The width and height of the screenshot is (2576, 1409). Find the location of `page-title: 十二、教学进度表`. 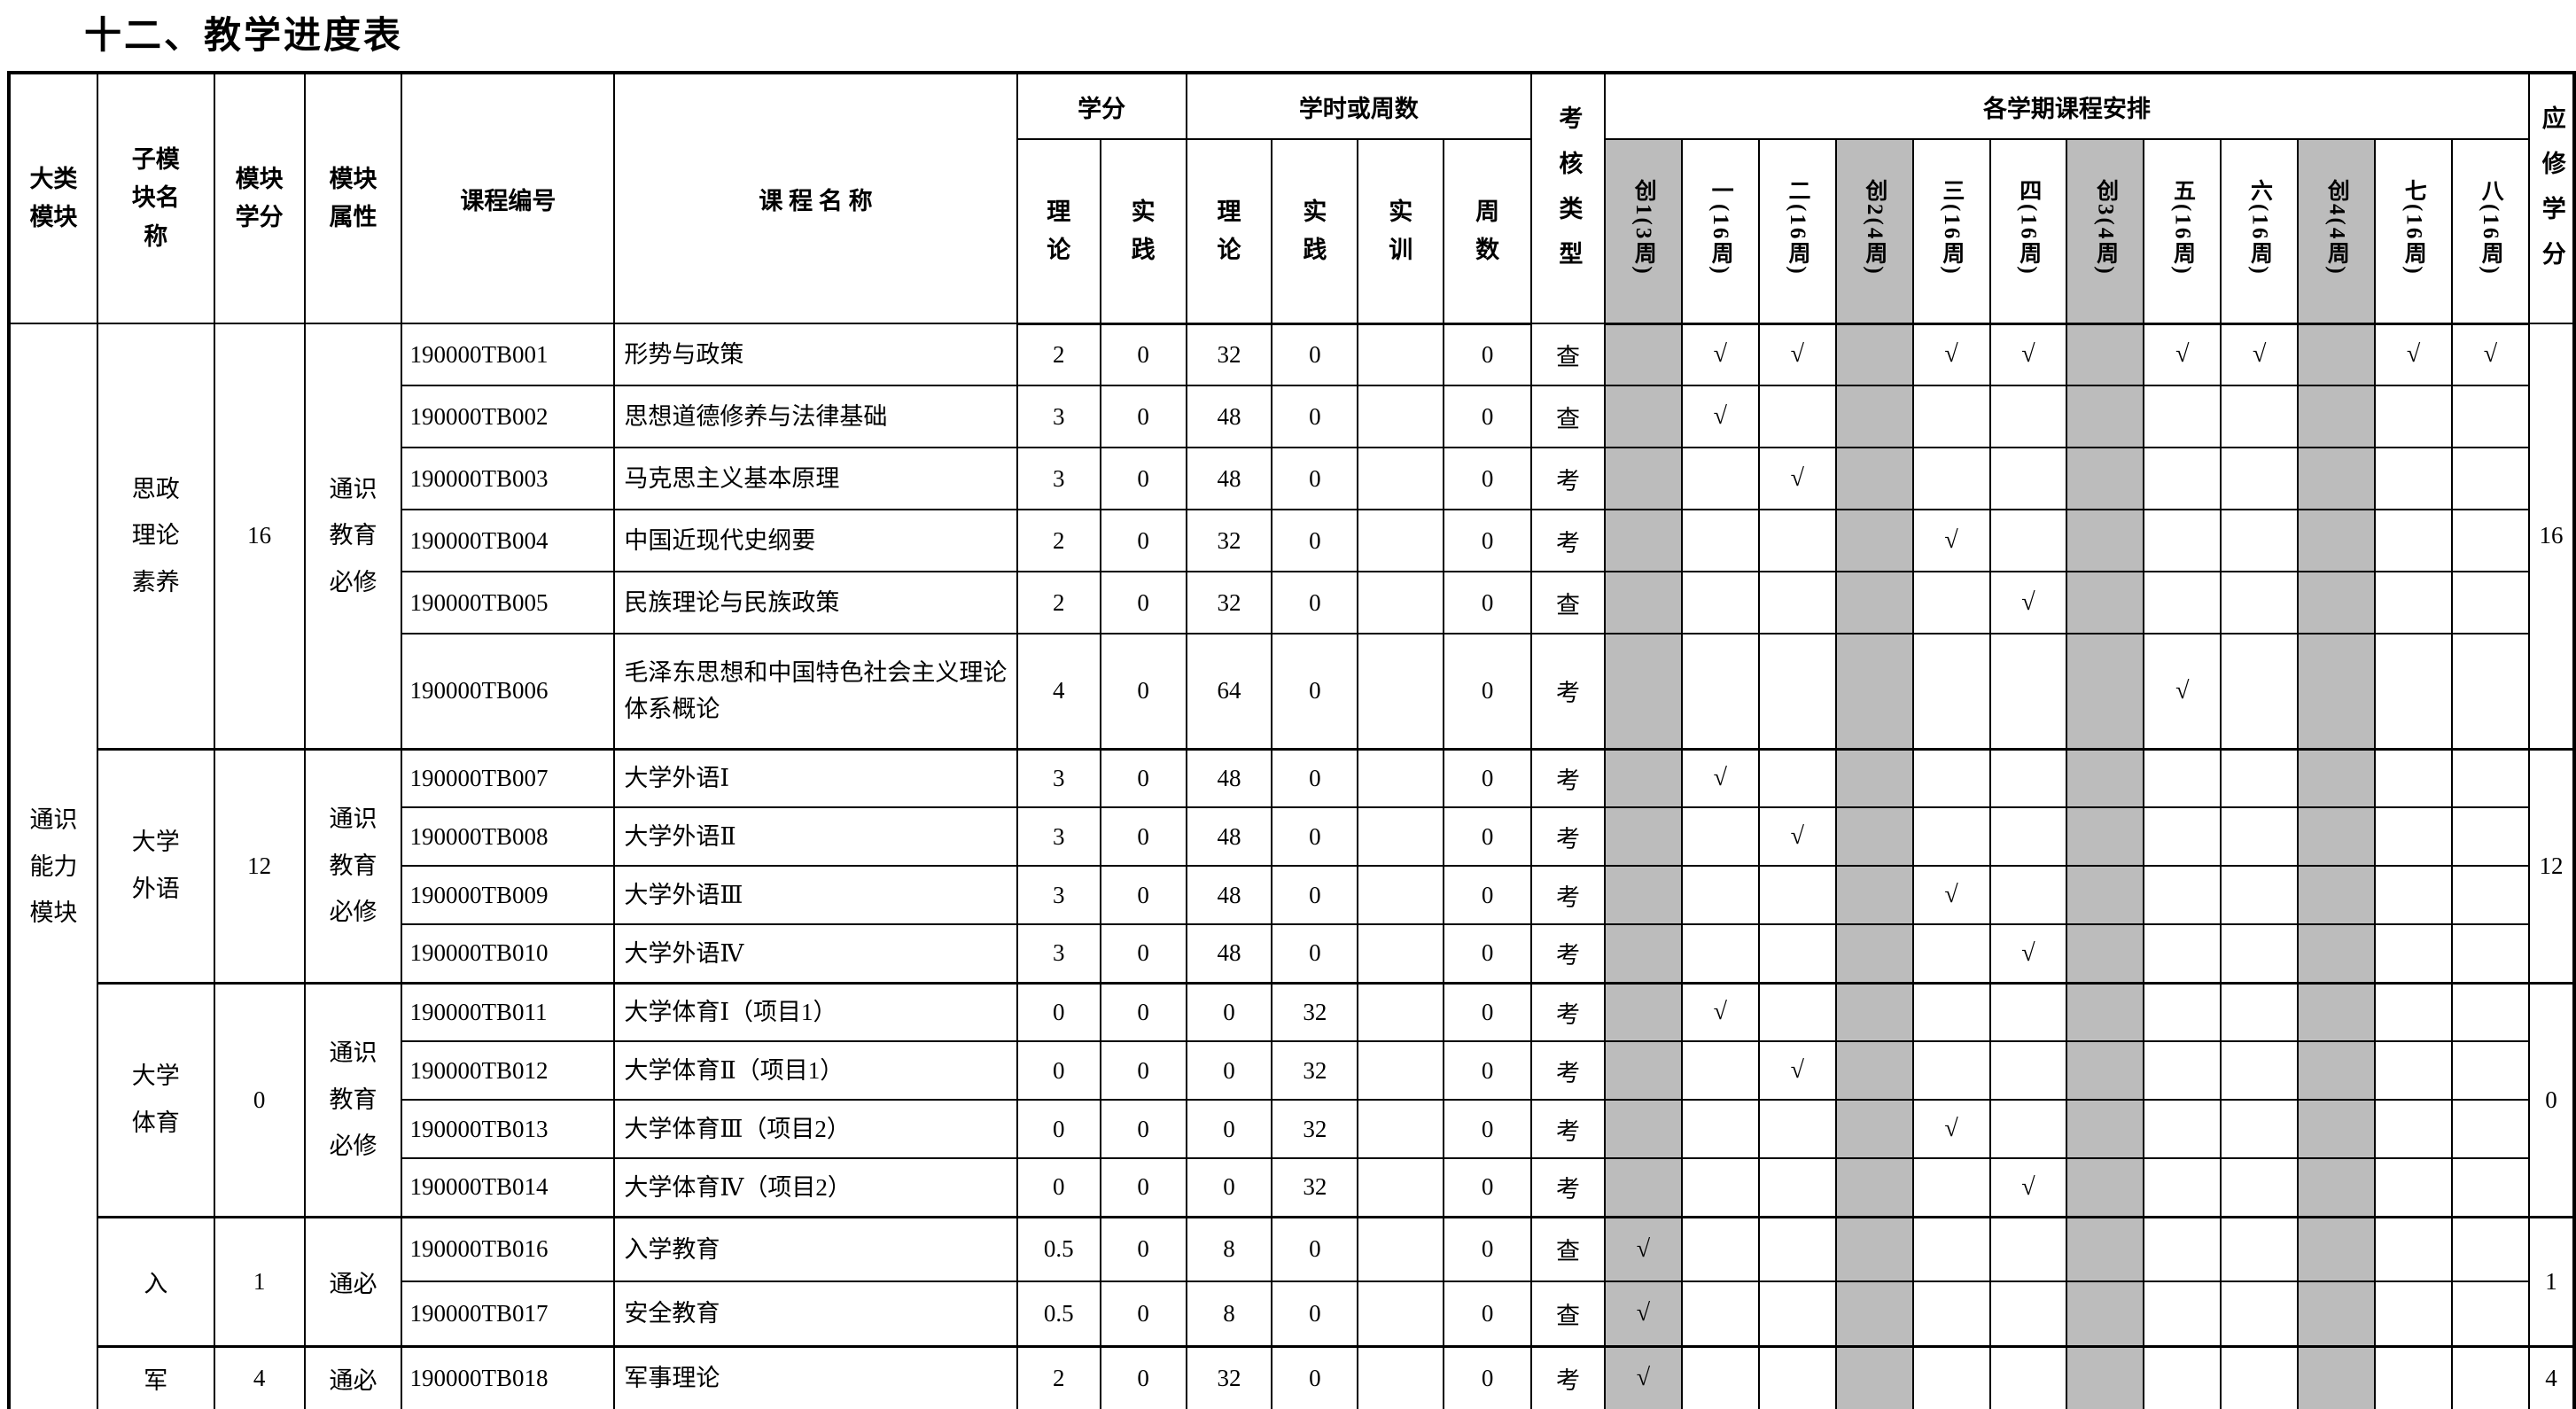

page-title: 十二、教学进度表 is located at coordinates (244, 35).